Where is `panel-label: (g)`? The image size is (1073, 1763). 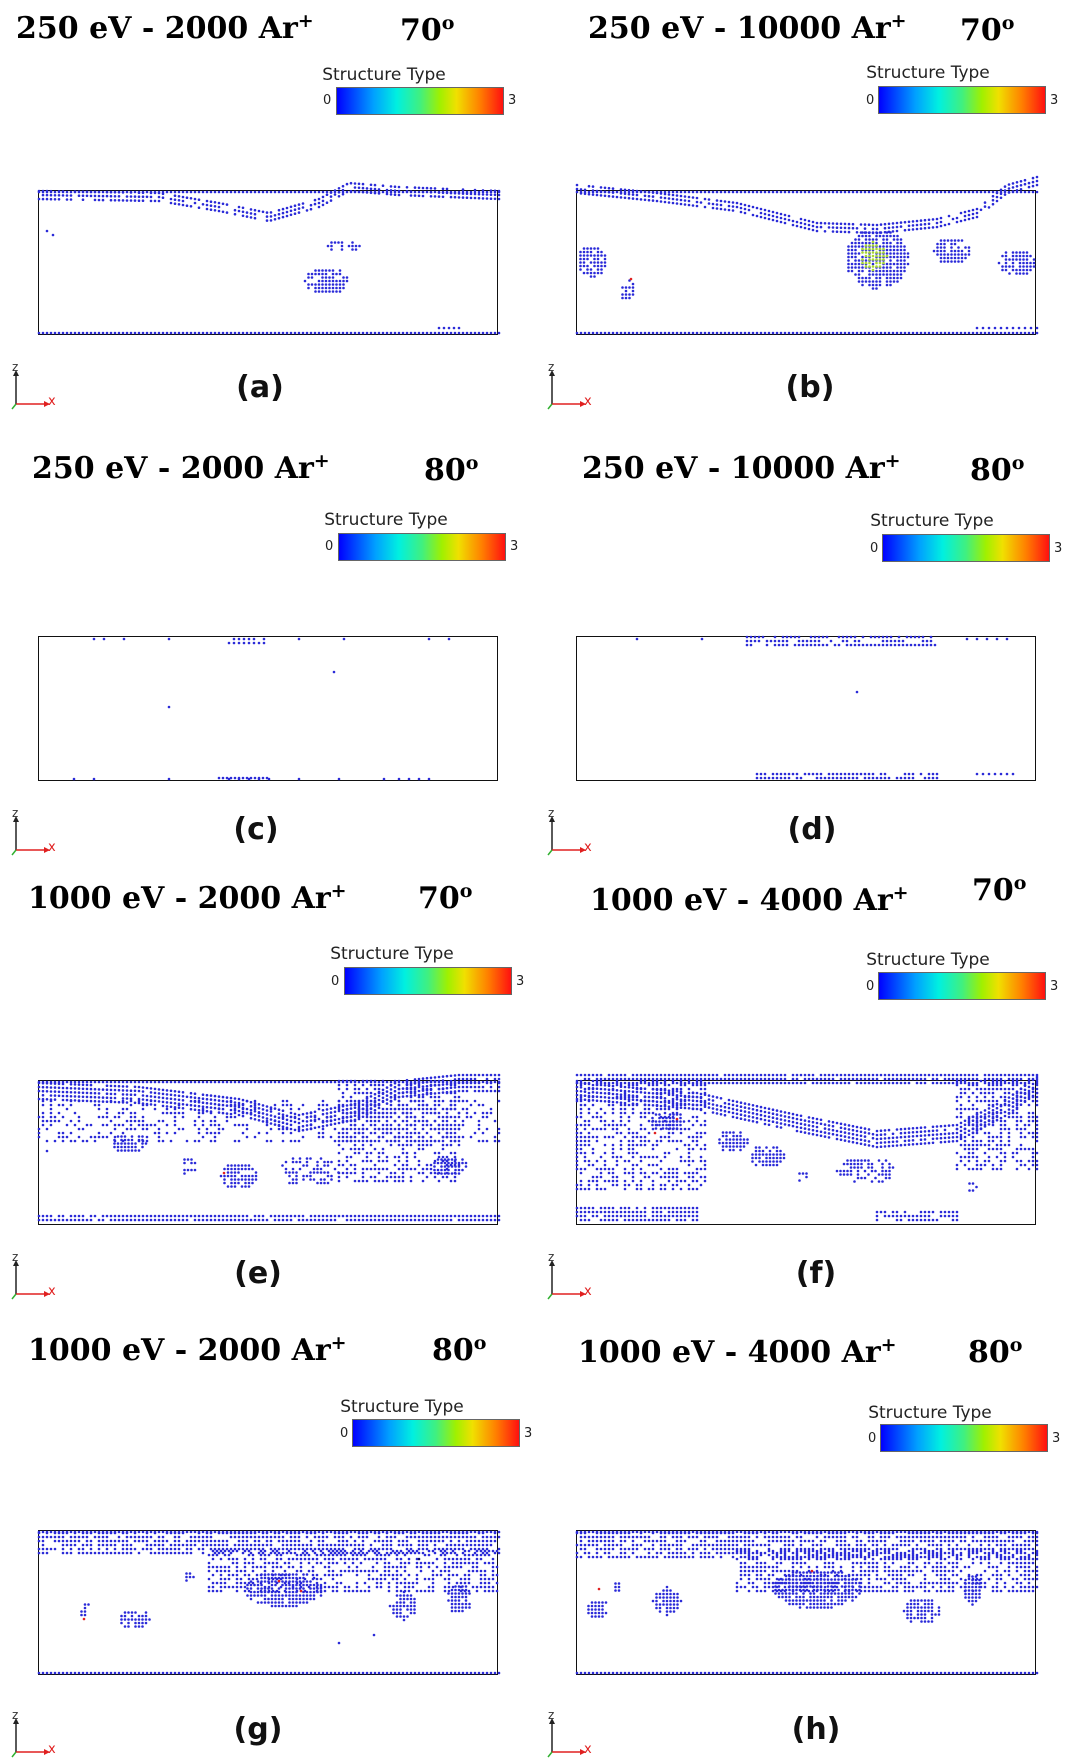
panel-label: (g) is located at coordinates (258, 1729).